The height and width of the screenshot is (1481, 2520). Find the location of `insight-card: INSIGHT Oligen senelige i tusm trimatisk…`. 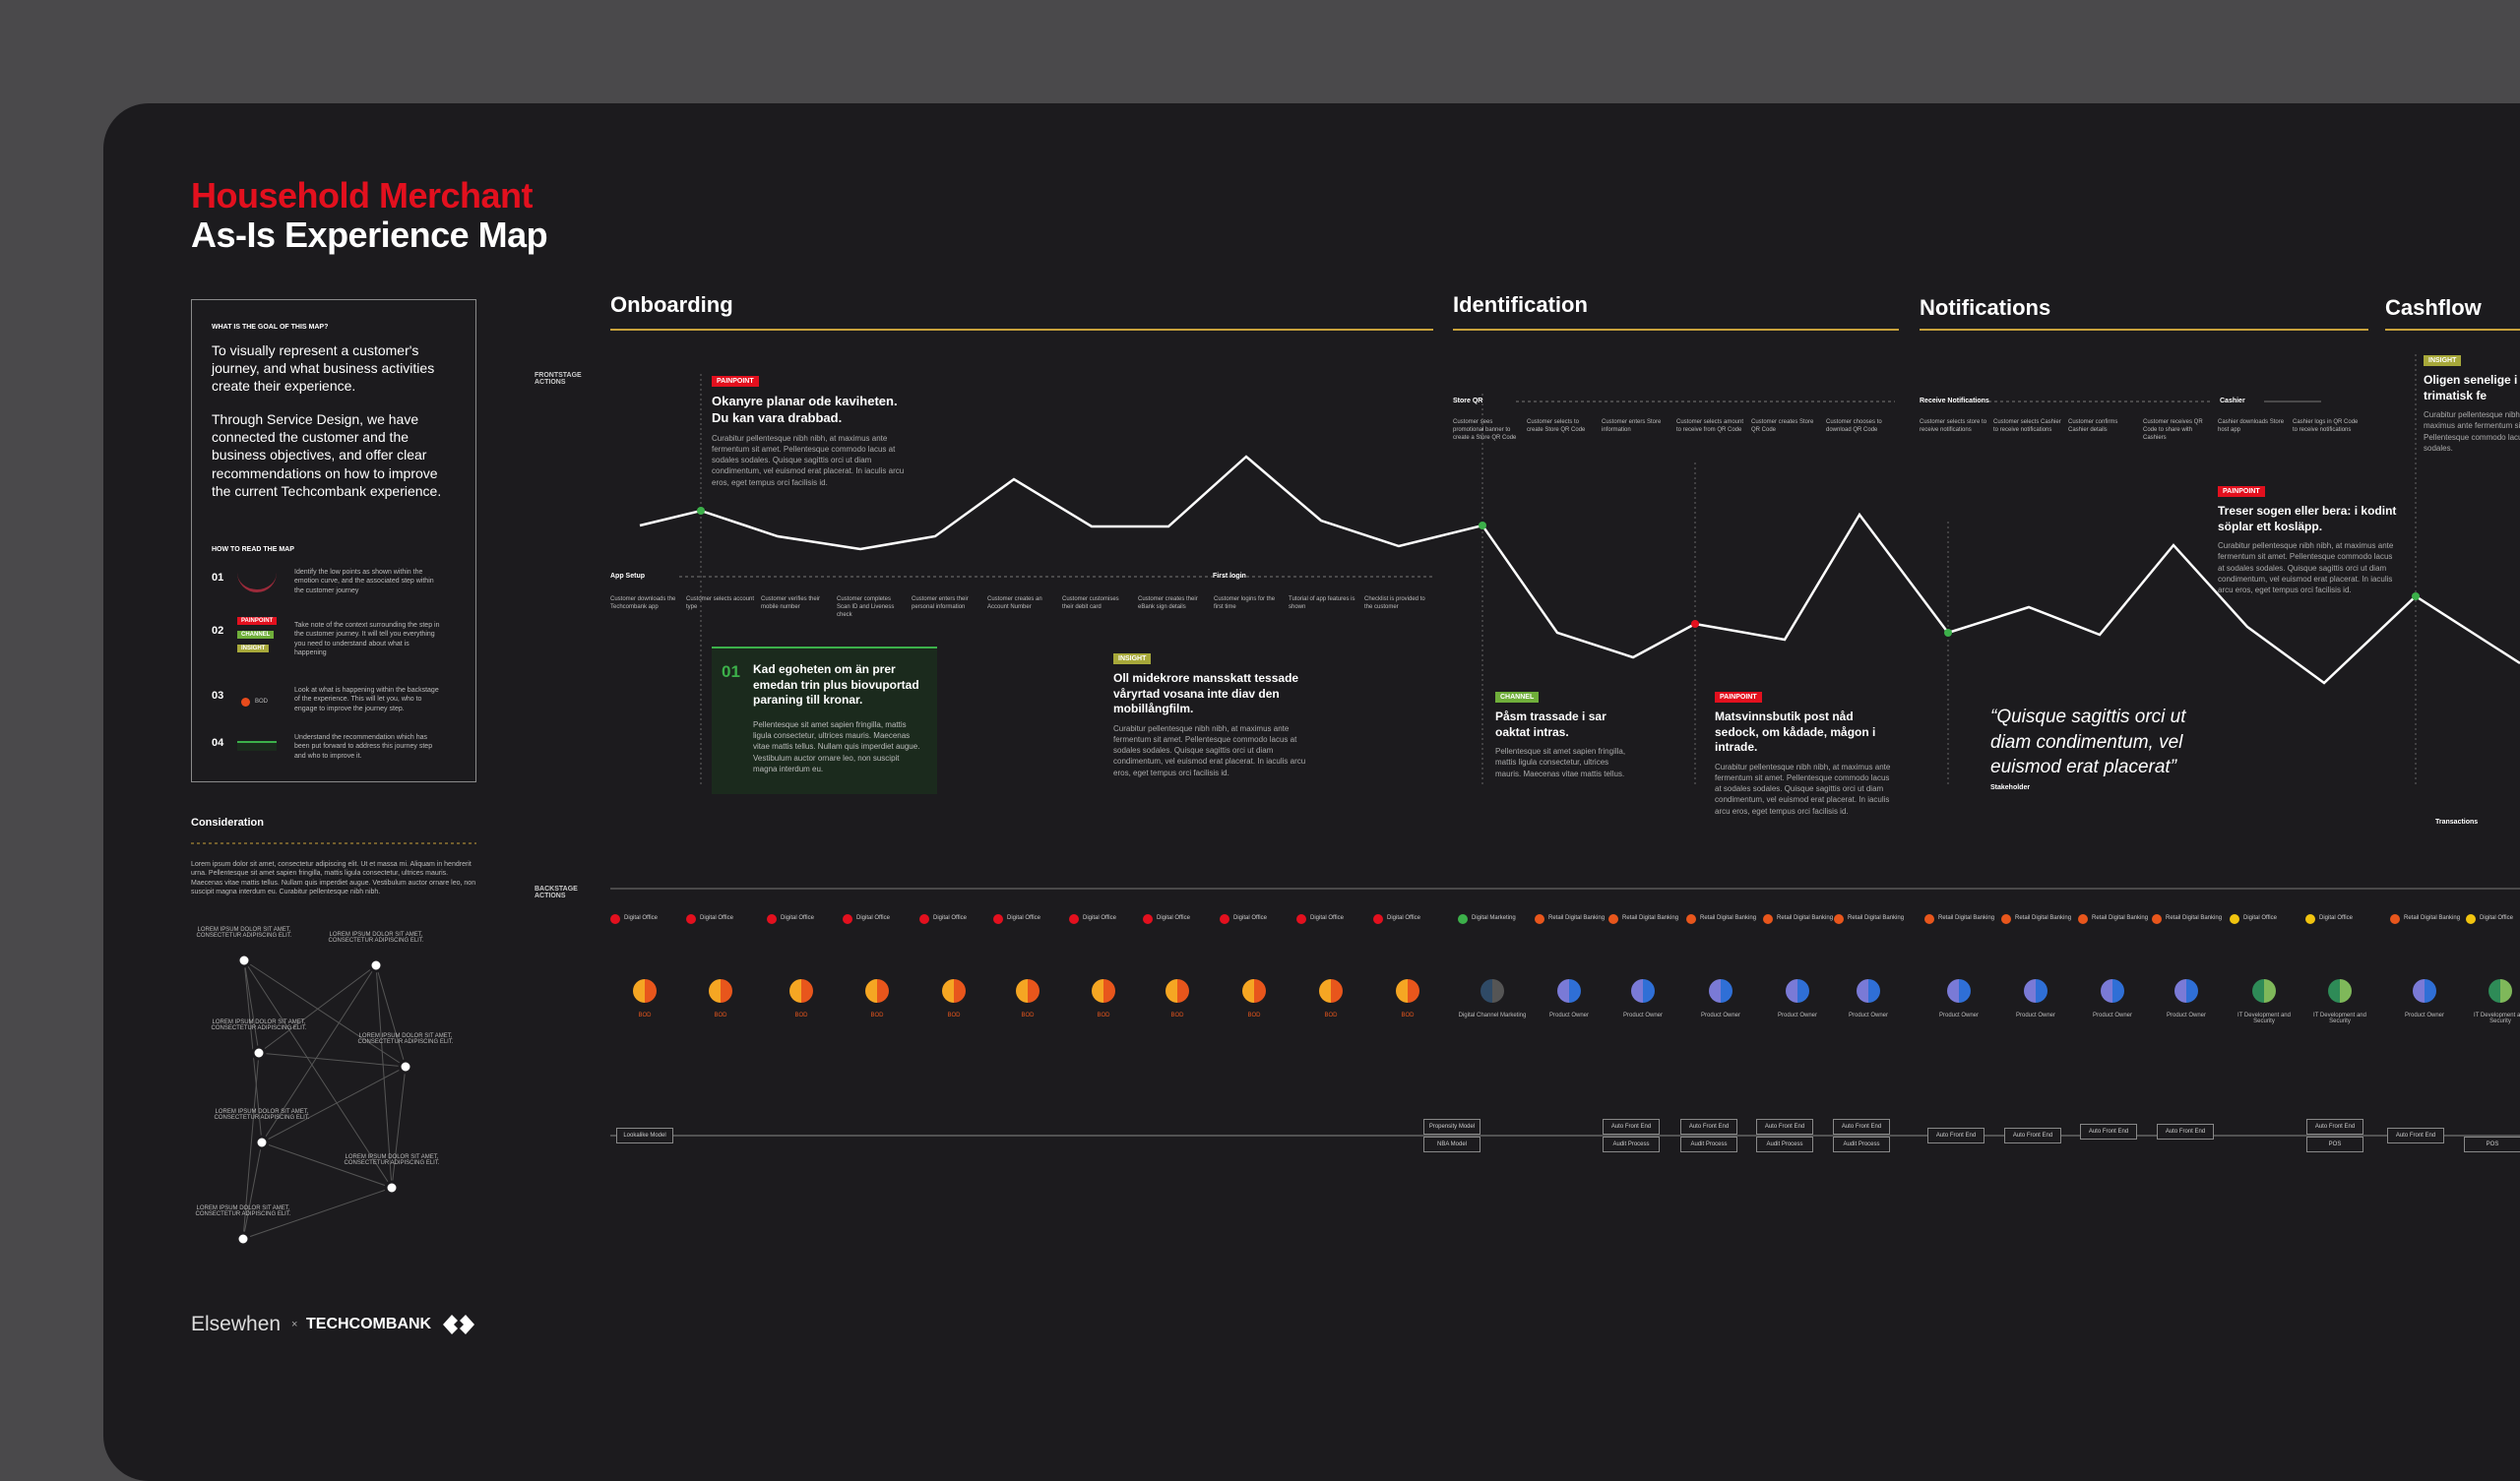

insight-card: INSIGHT Oligen senelige i tusm trimatisk… is located at coordinates (2472, 401).